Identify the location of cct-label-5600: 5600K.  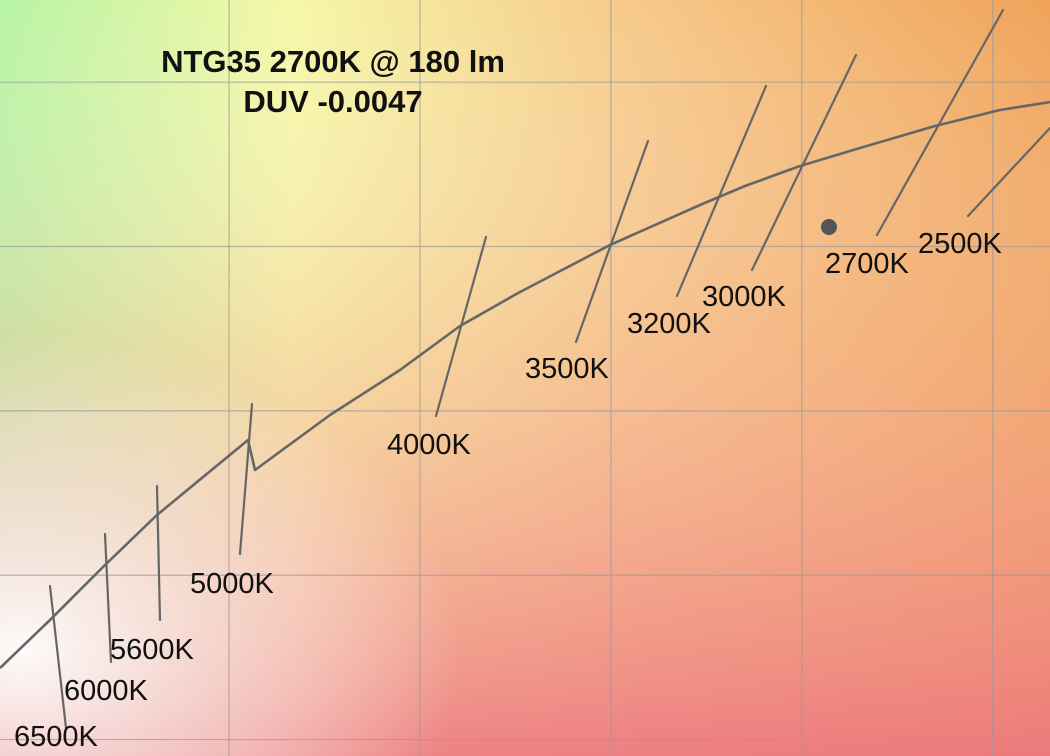
(152, 650).